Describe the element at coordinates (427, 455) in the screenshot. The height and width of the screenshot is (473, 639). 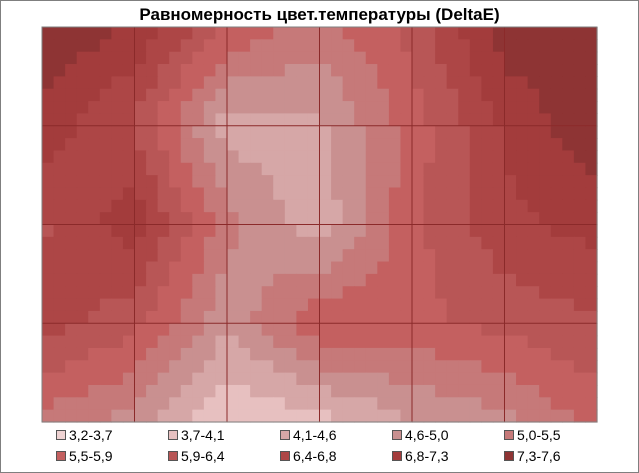
I see `legend-label: 6,8-7,3` at that location.